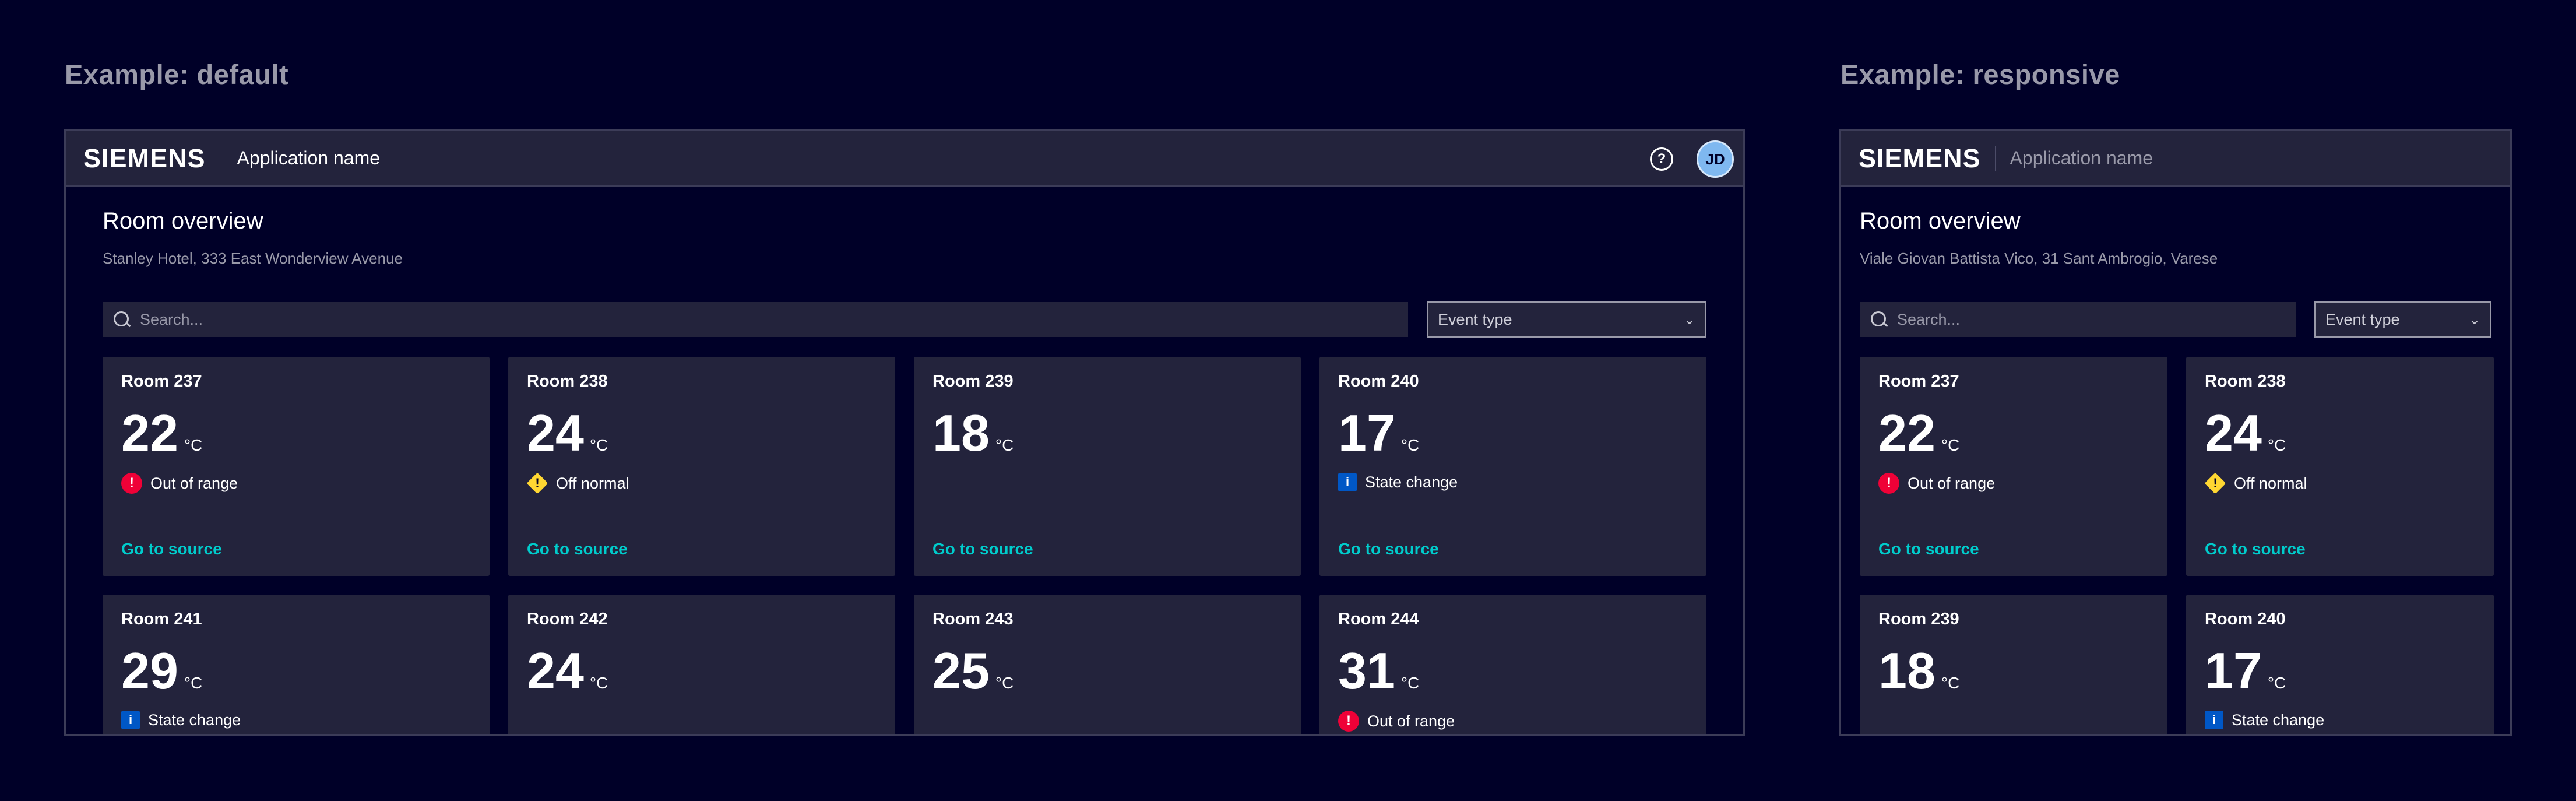 This screenshot has width=2576, height=801. I want to click on temperature-value: 24, so click(555, 671).